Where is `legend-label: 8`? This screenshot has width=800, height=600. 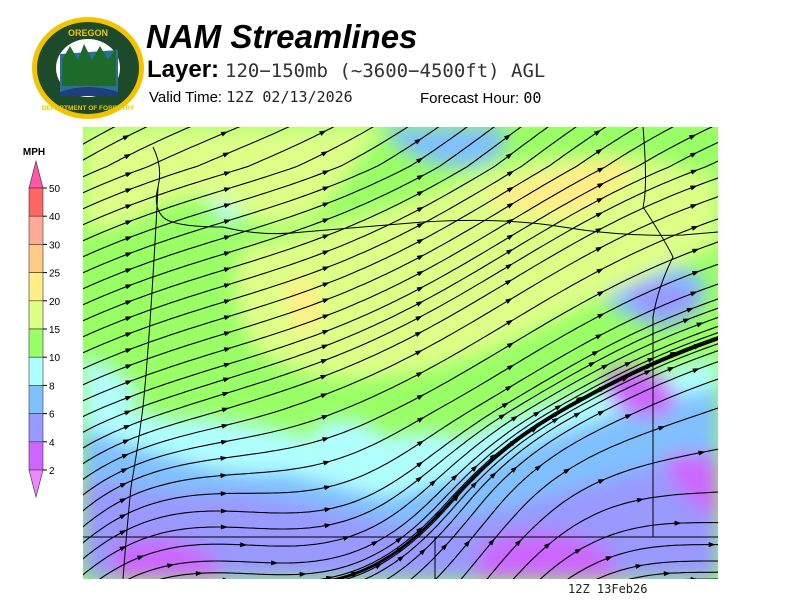
legend-label: 8 is located at coordinates (52, 386).